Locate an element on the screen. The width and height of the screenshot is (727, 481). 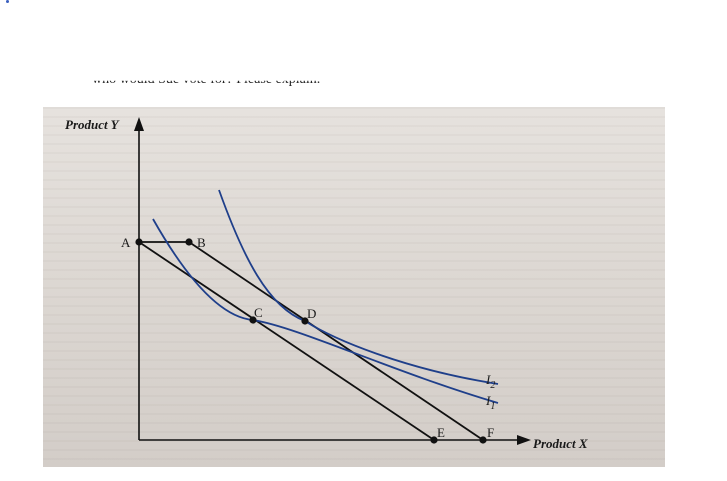
point-c-label: C is located at coordinates (258, 312).